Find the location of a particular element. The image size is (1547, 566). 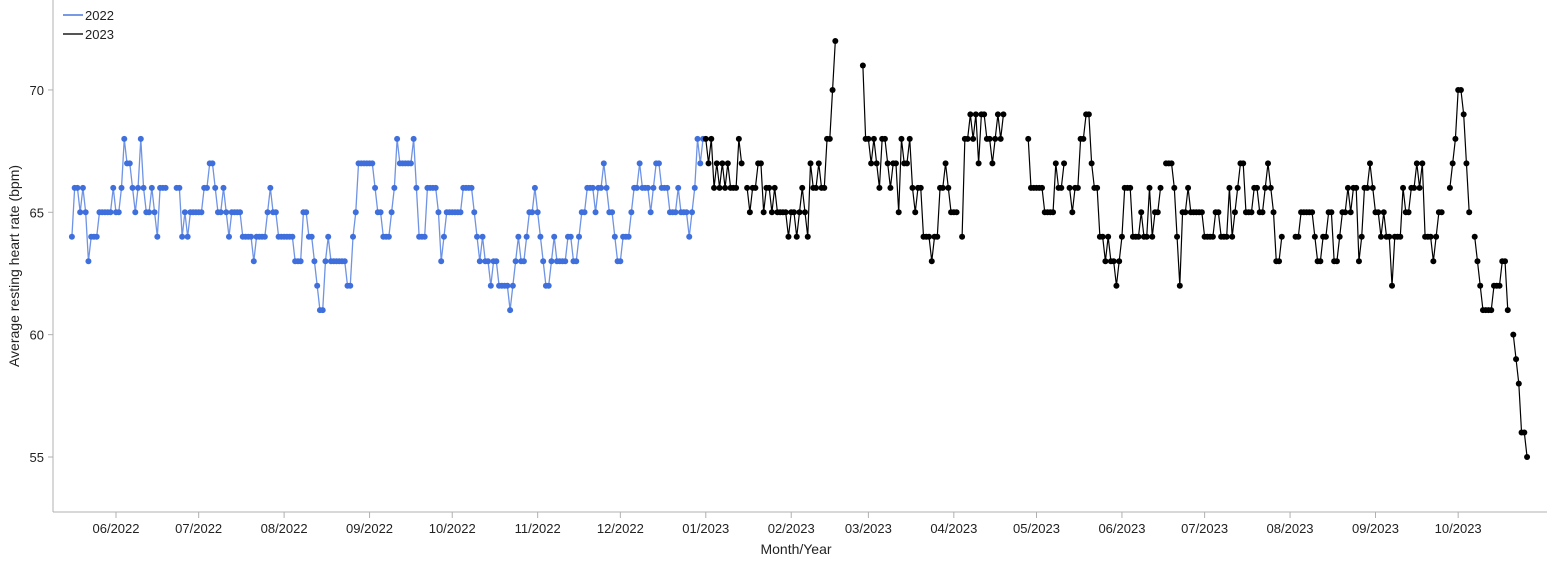

legend: 2022 2023 is located at coordinates (88, 25).